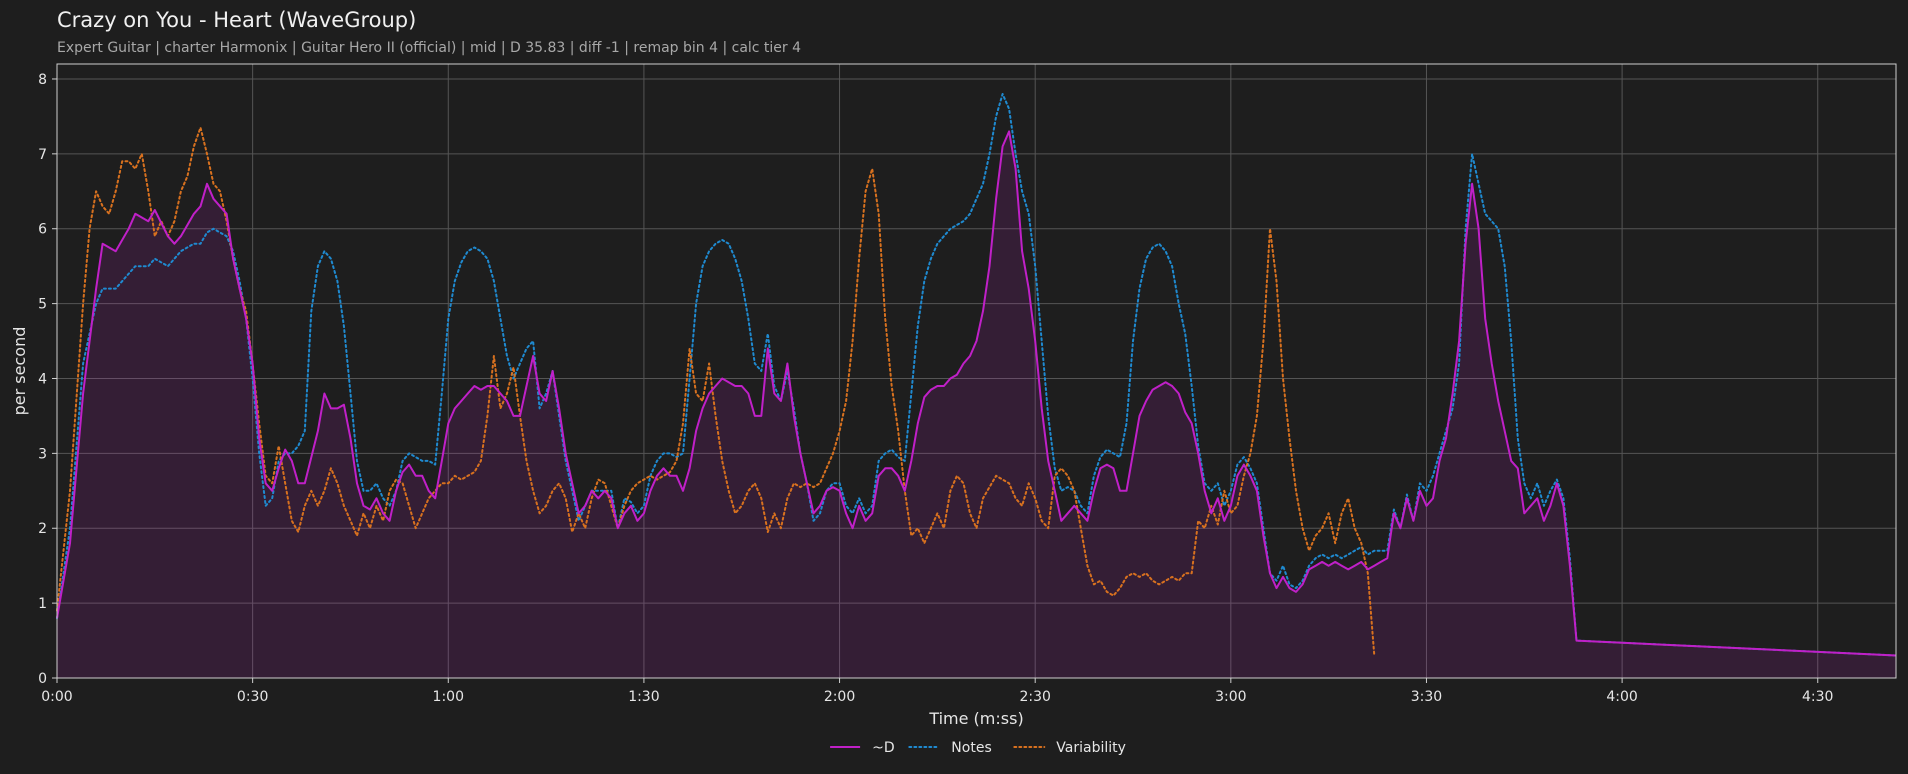 The image size is (1908, 774). What do you see at coordinates (237, 20) in the screenshot?
I see `chart-title: Crazy on You - Heart (WaveGroup)` at bounding box center [237, 20].